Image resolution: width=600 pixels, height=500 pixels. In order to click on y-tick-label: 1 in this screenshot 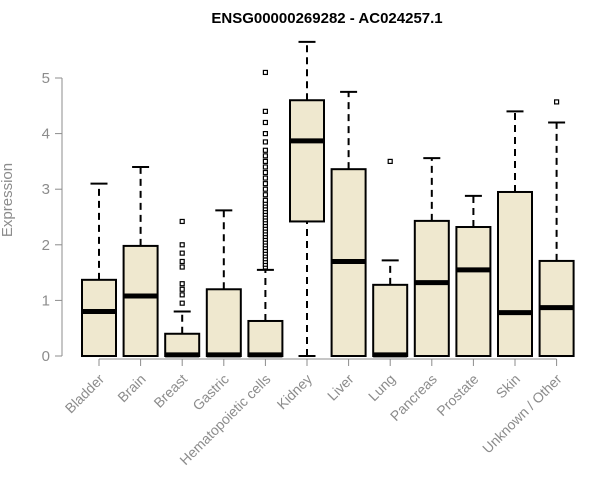, I will do `click(46, 300)`.